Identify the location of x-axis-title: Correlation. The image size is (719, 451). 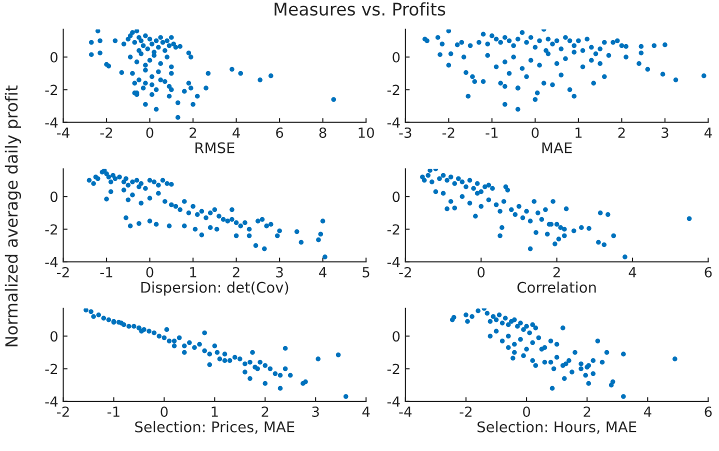
(556, 287).